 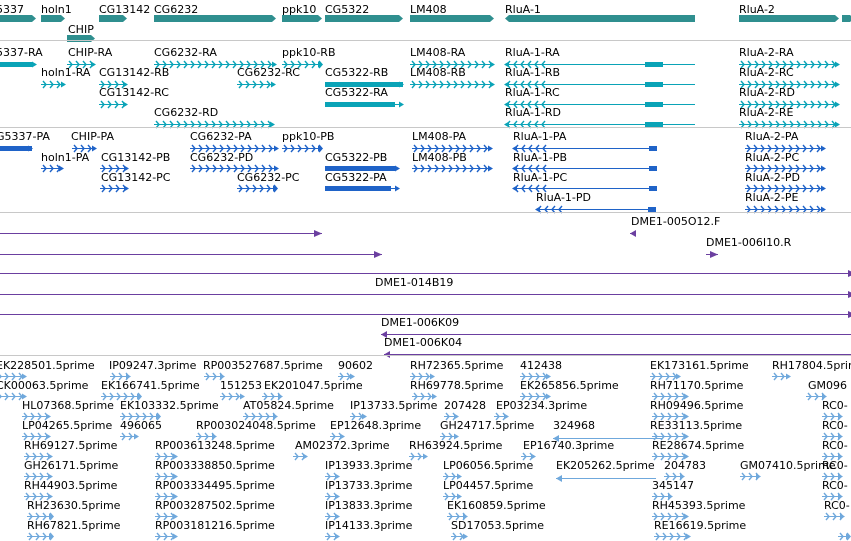 What do you see at coordinates (532, 52) in the screenshot?
I see `transcript-track-feature-label: RluA-1-RA` at bounding box center [532, 52].